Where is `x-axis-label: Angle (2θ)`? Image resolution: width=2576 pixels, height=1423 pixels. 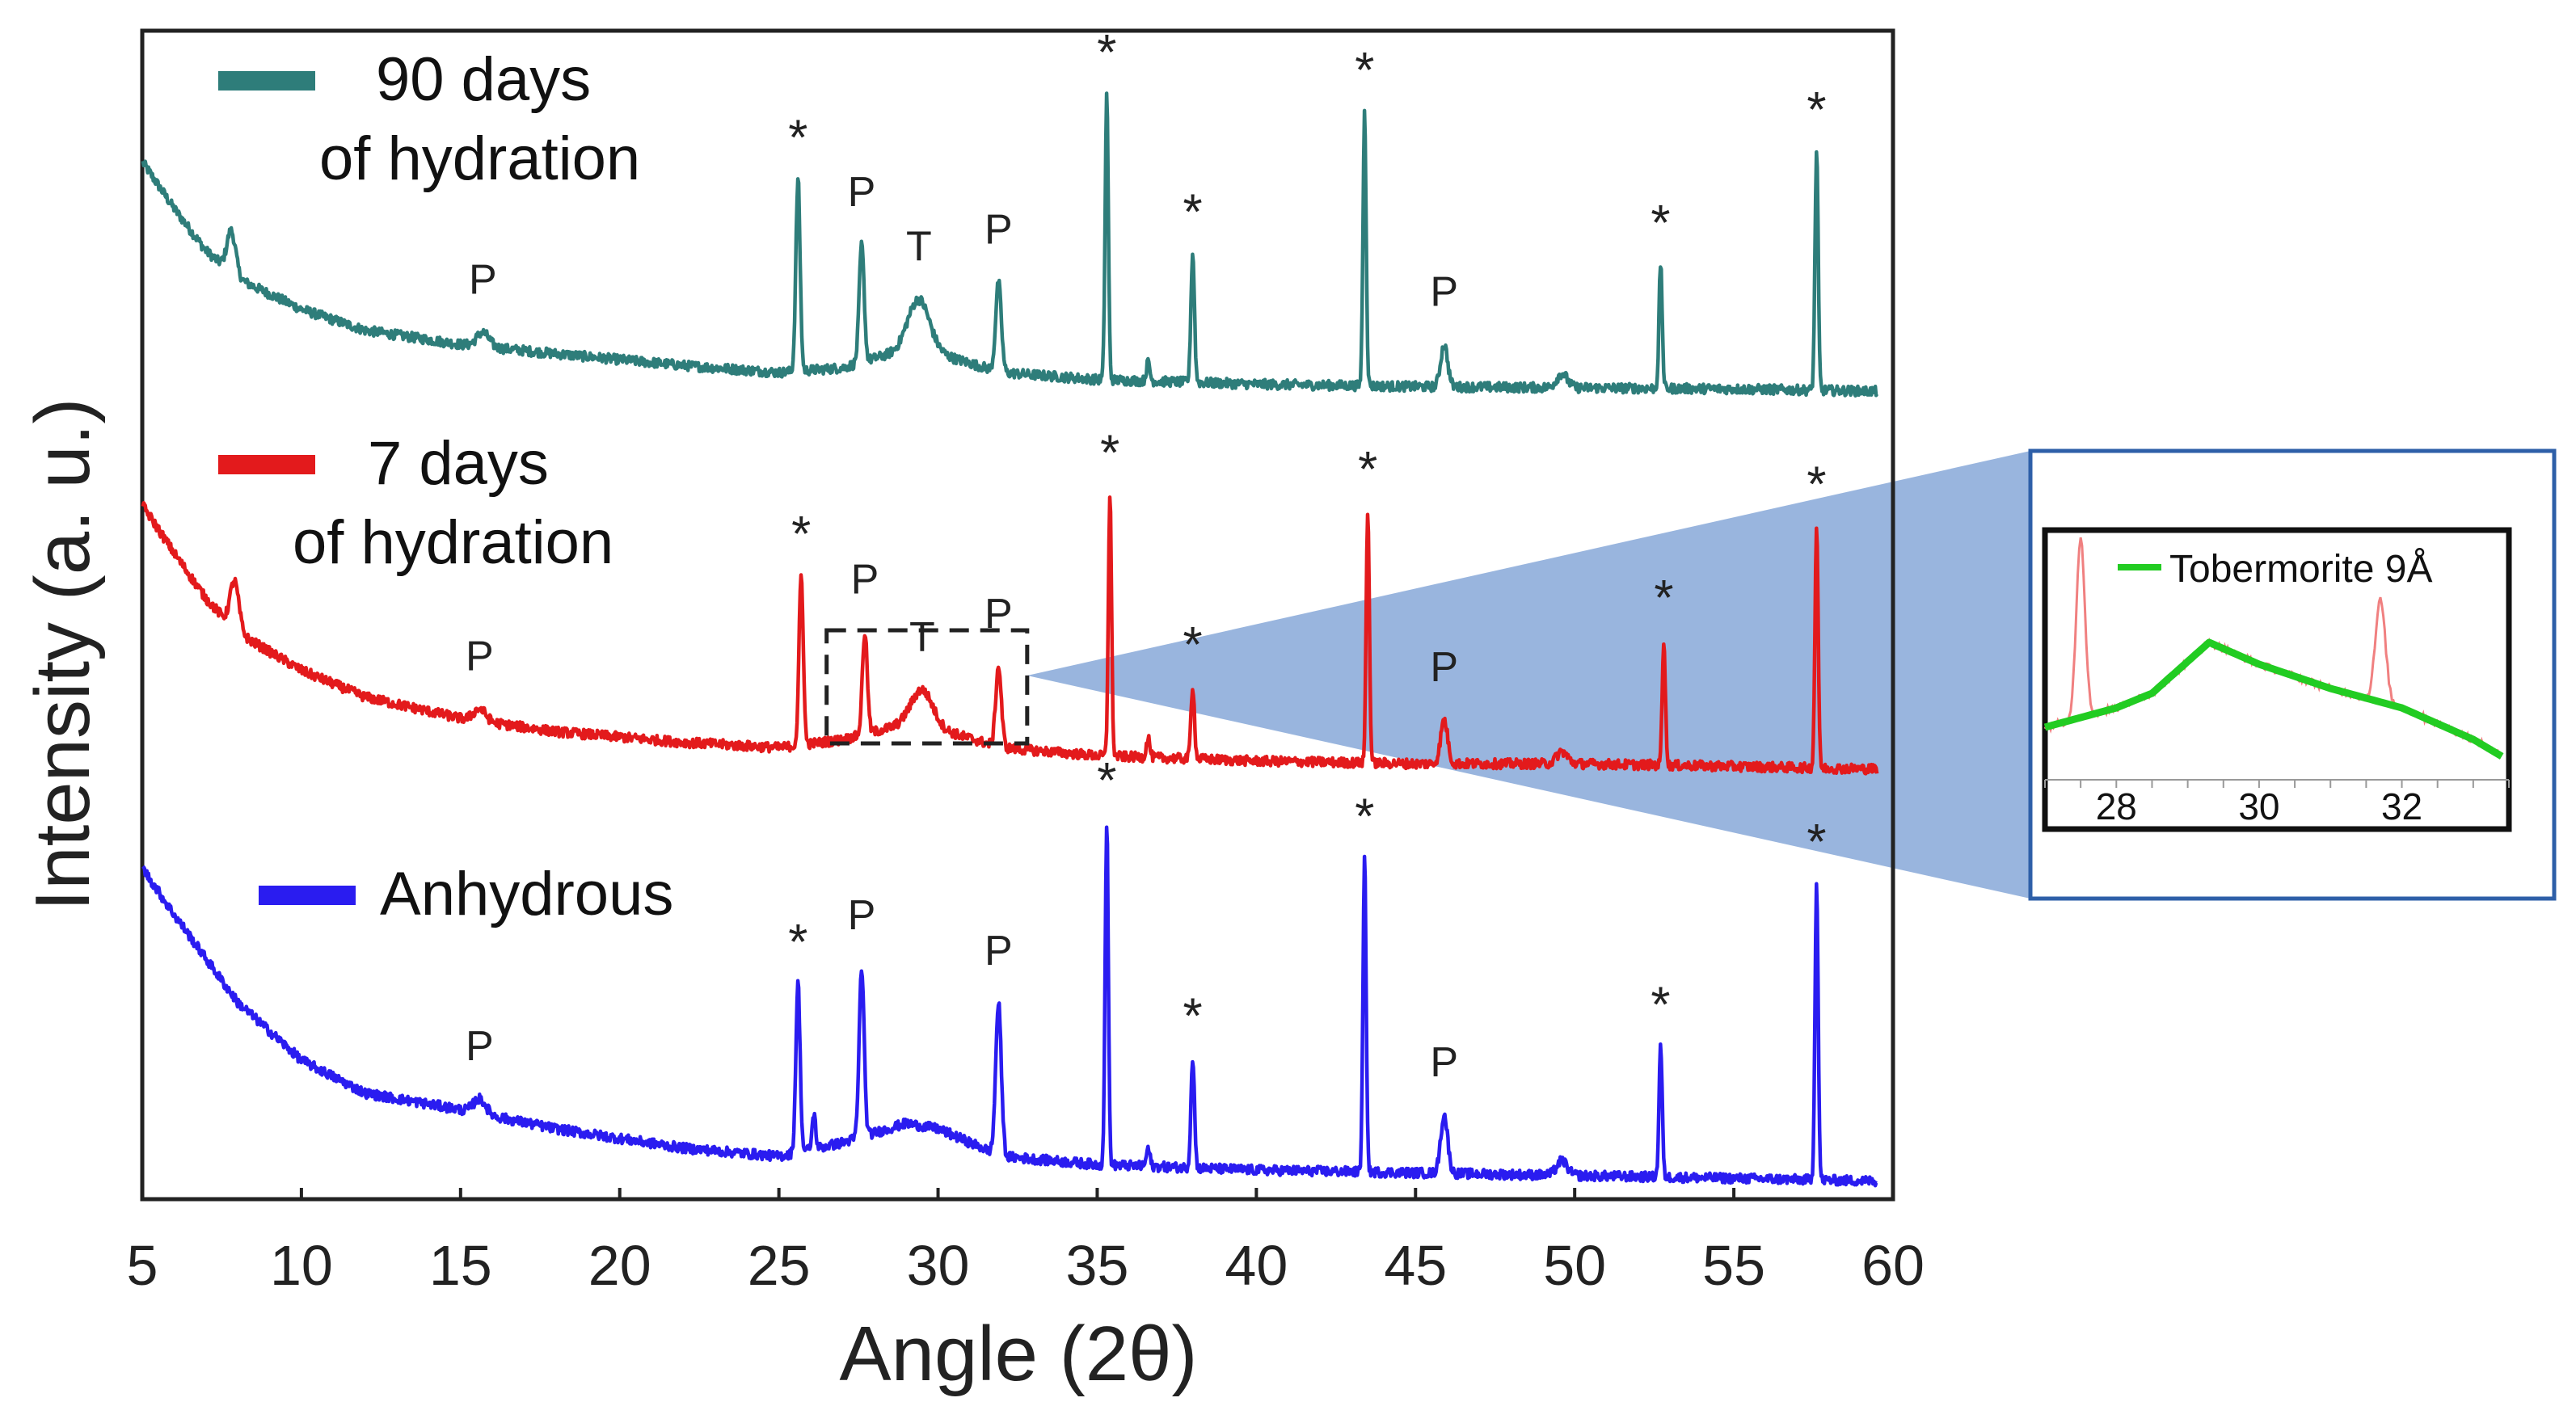
x-axis-label: Angle (2θ) is located at coordinates (1019, 1354).